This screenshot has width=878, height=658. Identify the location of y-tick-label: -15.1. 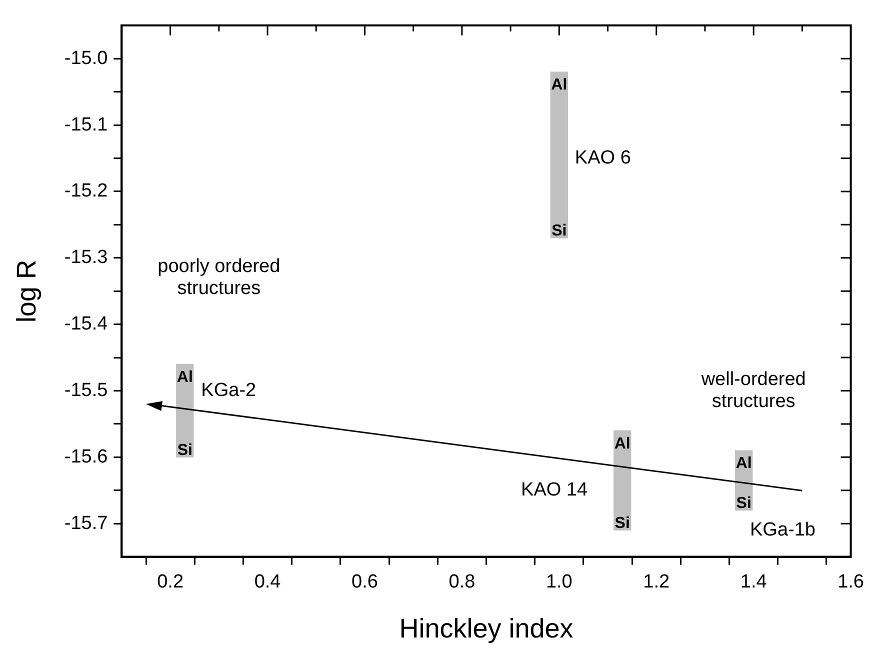
(86, 125).